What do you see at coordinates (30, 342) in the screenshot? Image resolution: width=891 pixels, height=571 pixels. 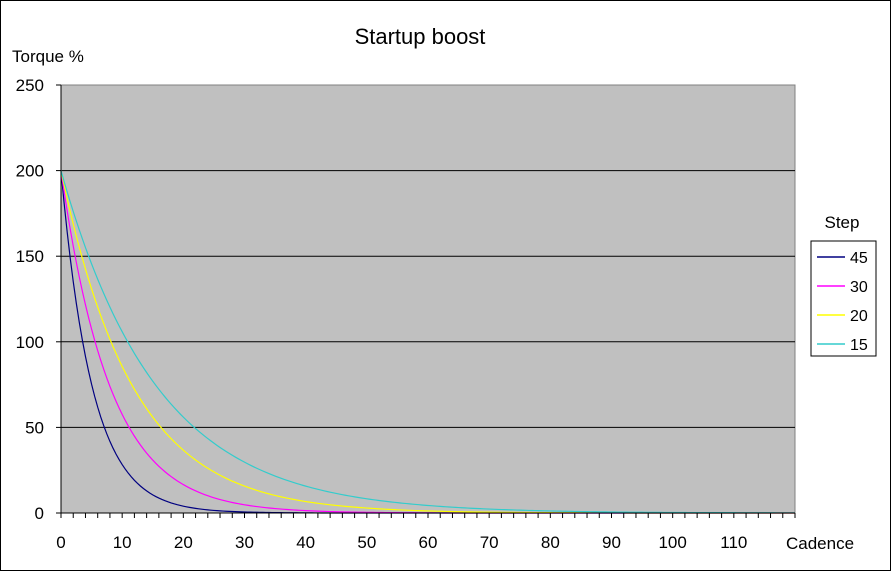 I see `y-tick-label: 100` at bounding box center [30, 342].